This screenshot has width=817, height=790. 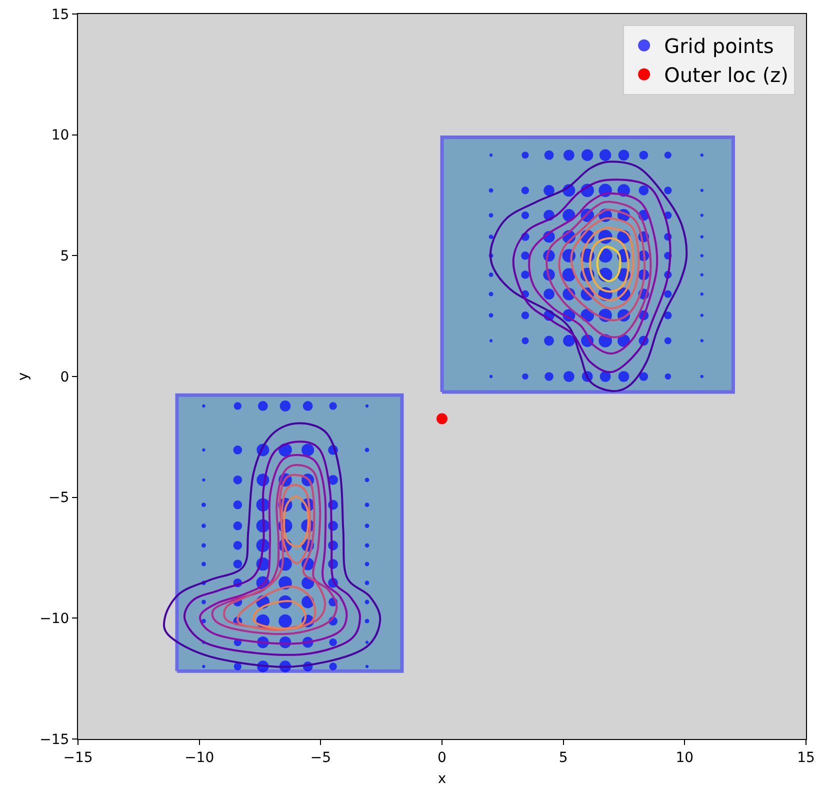 I want to click on y-tick-label: 10, so click(x=60, y=136).